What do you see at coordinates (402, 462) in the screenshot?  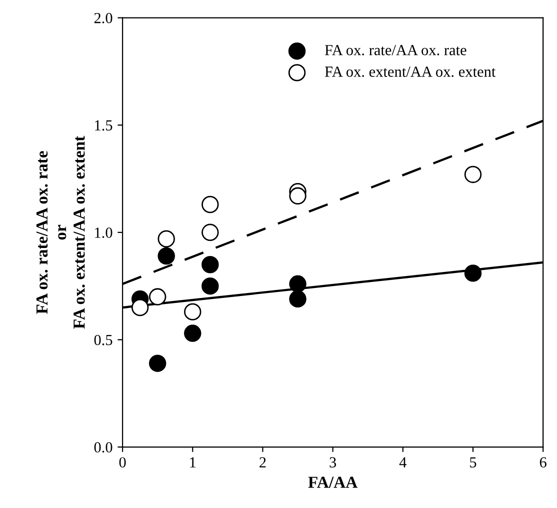 I see `x-tick-label: 4` at bounding box center [402, 462].